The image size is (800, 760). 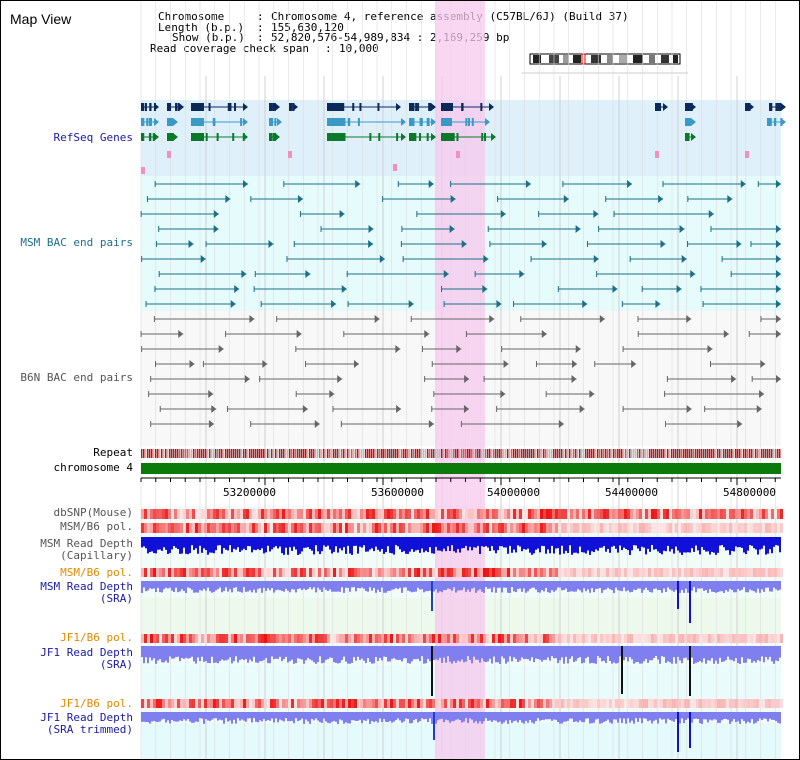 I want to click on track-label-jf1-depth-sra: JF1 Read Depth, so click(x=86, y=652).